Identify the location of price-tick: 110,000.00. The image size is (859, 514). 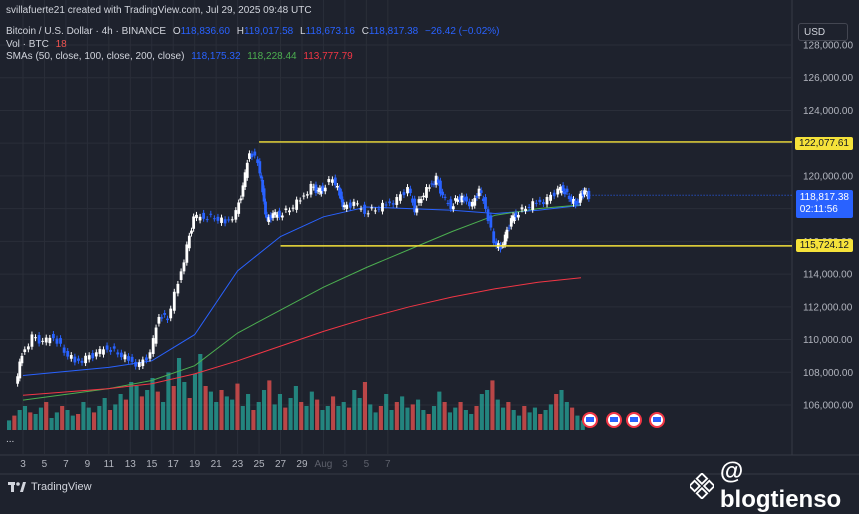
(828, 340).